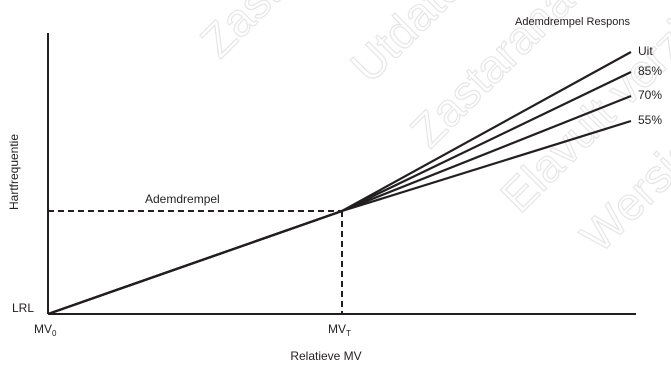 The width and height of the screenshot is (671, 374). Describe the element at coordinates (650, 71) in the screenshot. I see `series-label: 85%` at that location.